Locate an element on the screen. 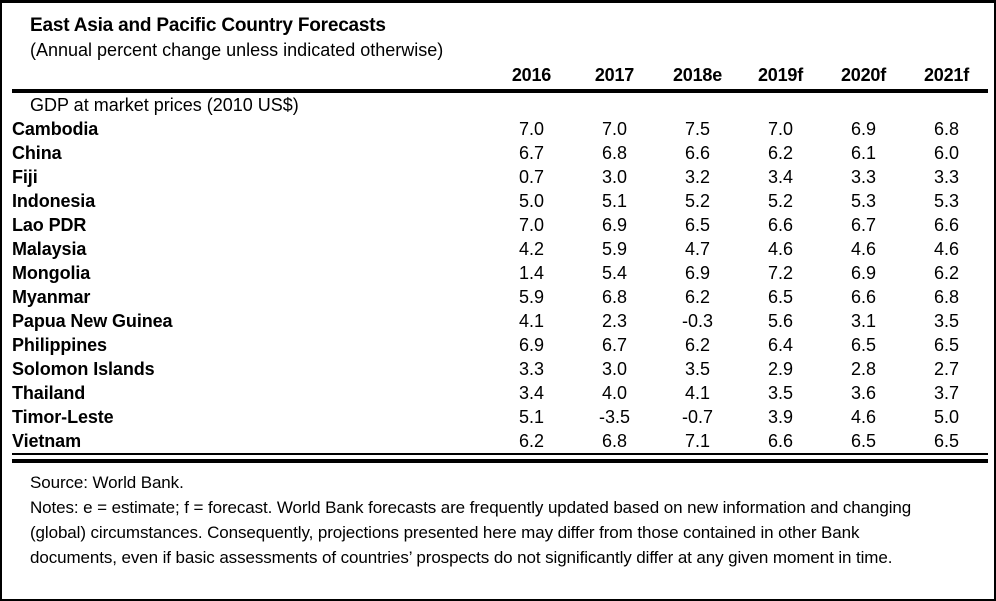 The height and width of the screenshot is (601, 996). country-name-cell: Mongolia is located at coordinates (51, 273).